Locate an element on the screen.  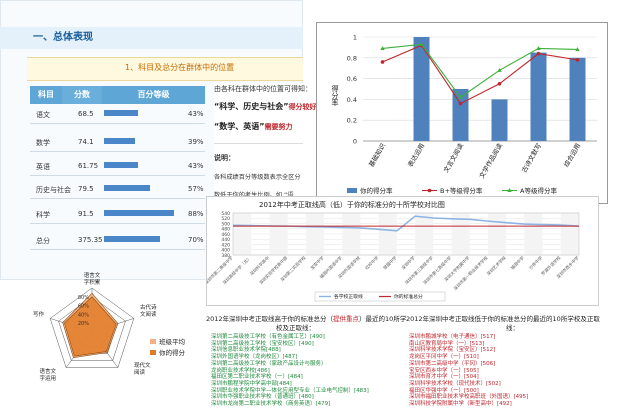
bar-chart-x-tick: 基础知识 is located at coordinates (376, 154).